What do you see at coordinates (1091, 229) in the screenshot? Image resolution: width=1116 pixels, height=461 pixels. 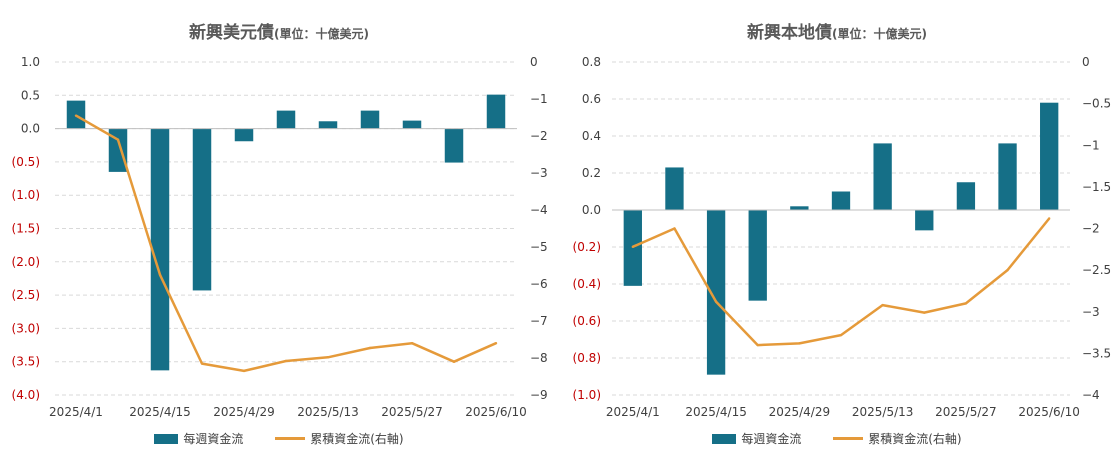 I see `y-right-tick-label: −2` at bounding box center [1091, 229].